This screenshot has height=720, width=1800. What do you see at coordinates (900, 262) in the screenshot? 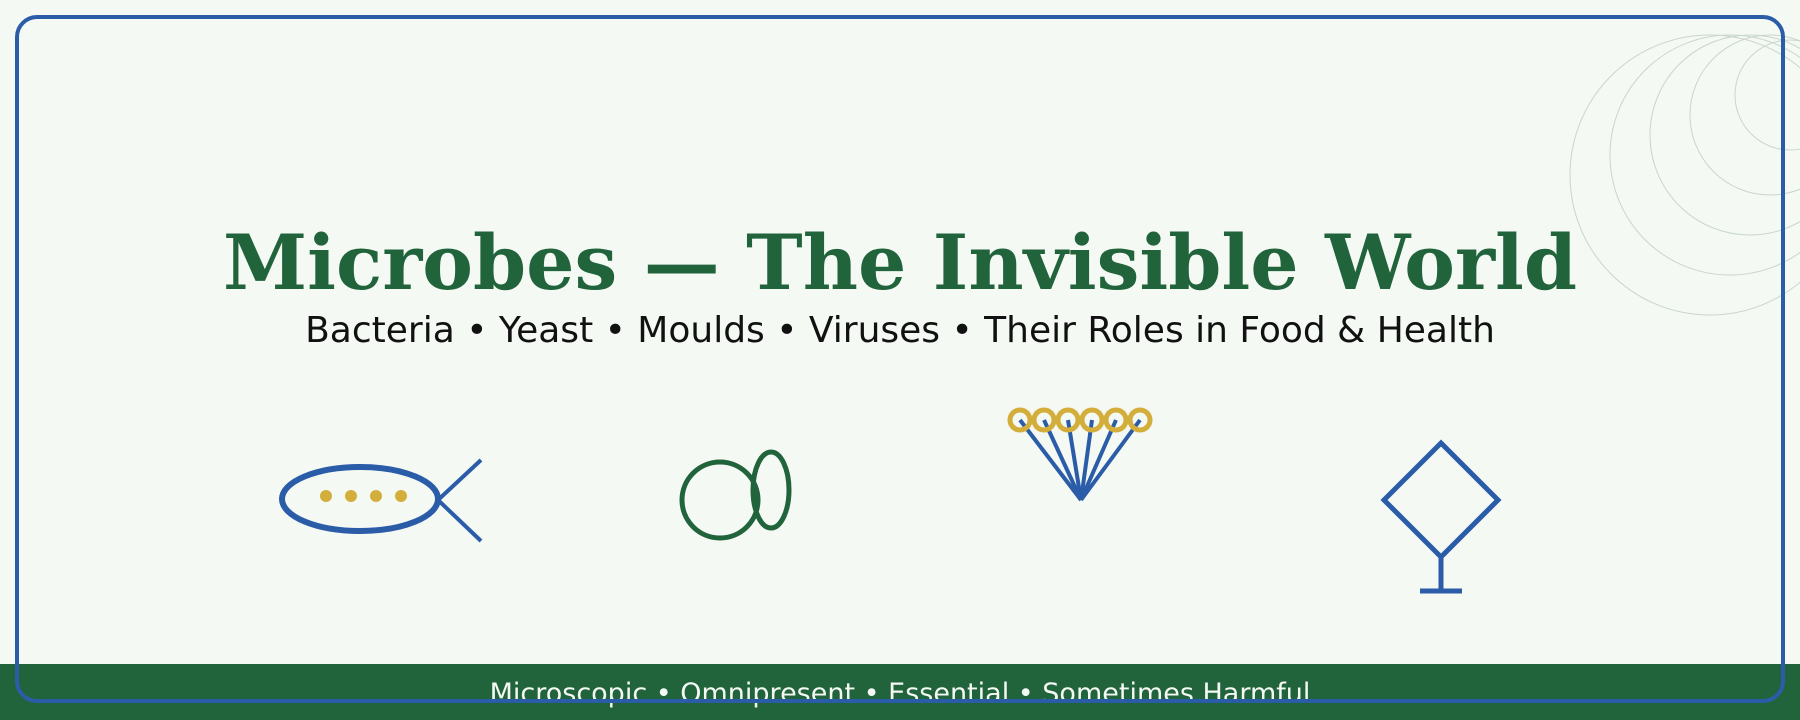
I see `page-title: Microbes — The Invisible World` at bounding box center [900, 262].